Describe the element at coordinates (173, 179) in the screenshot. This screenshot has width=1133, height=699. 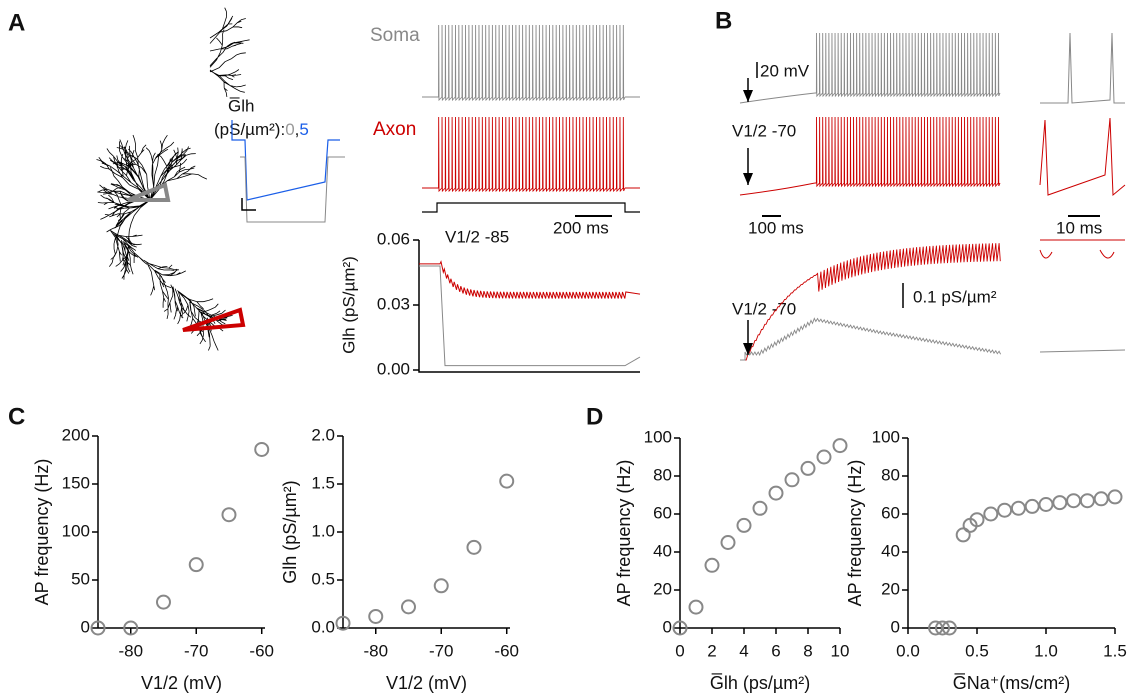
I see `morphology` at that location.